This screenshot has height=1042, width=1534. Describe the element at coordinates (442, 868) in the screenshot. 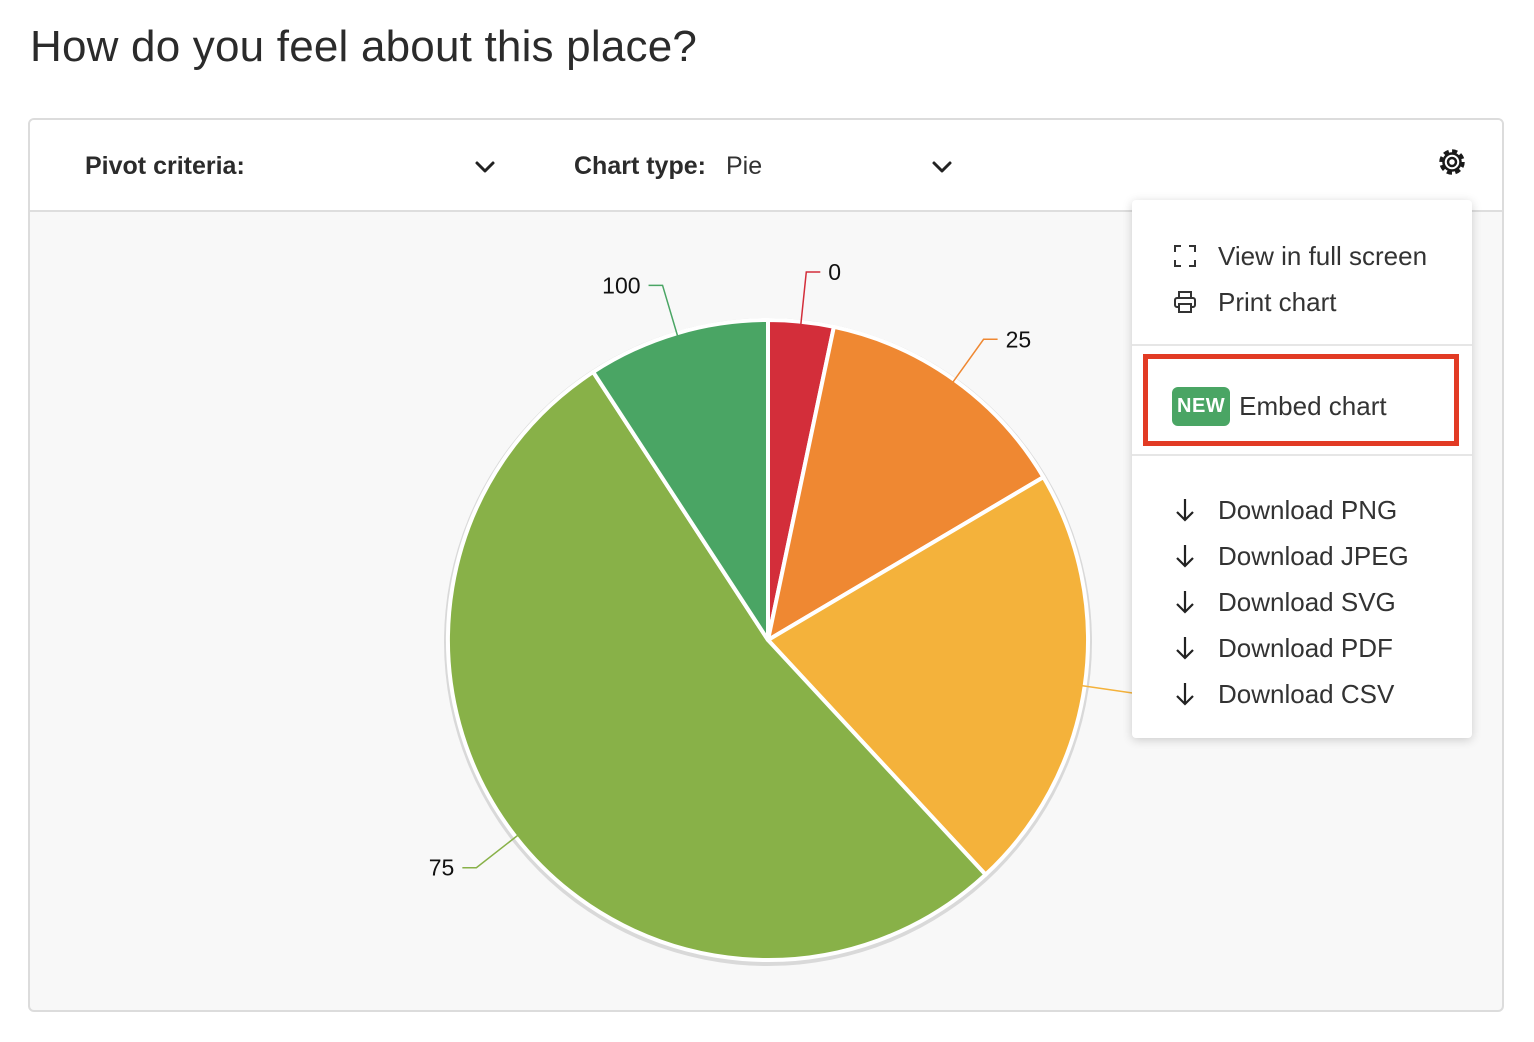

I see `data-label-75: 75` at that location.